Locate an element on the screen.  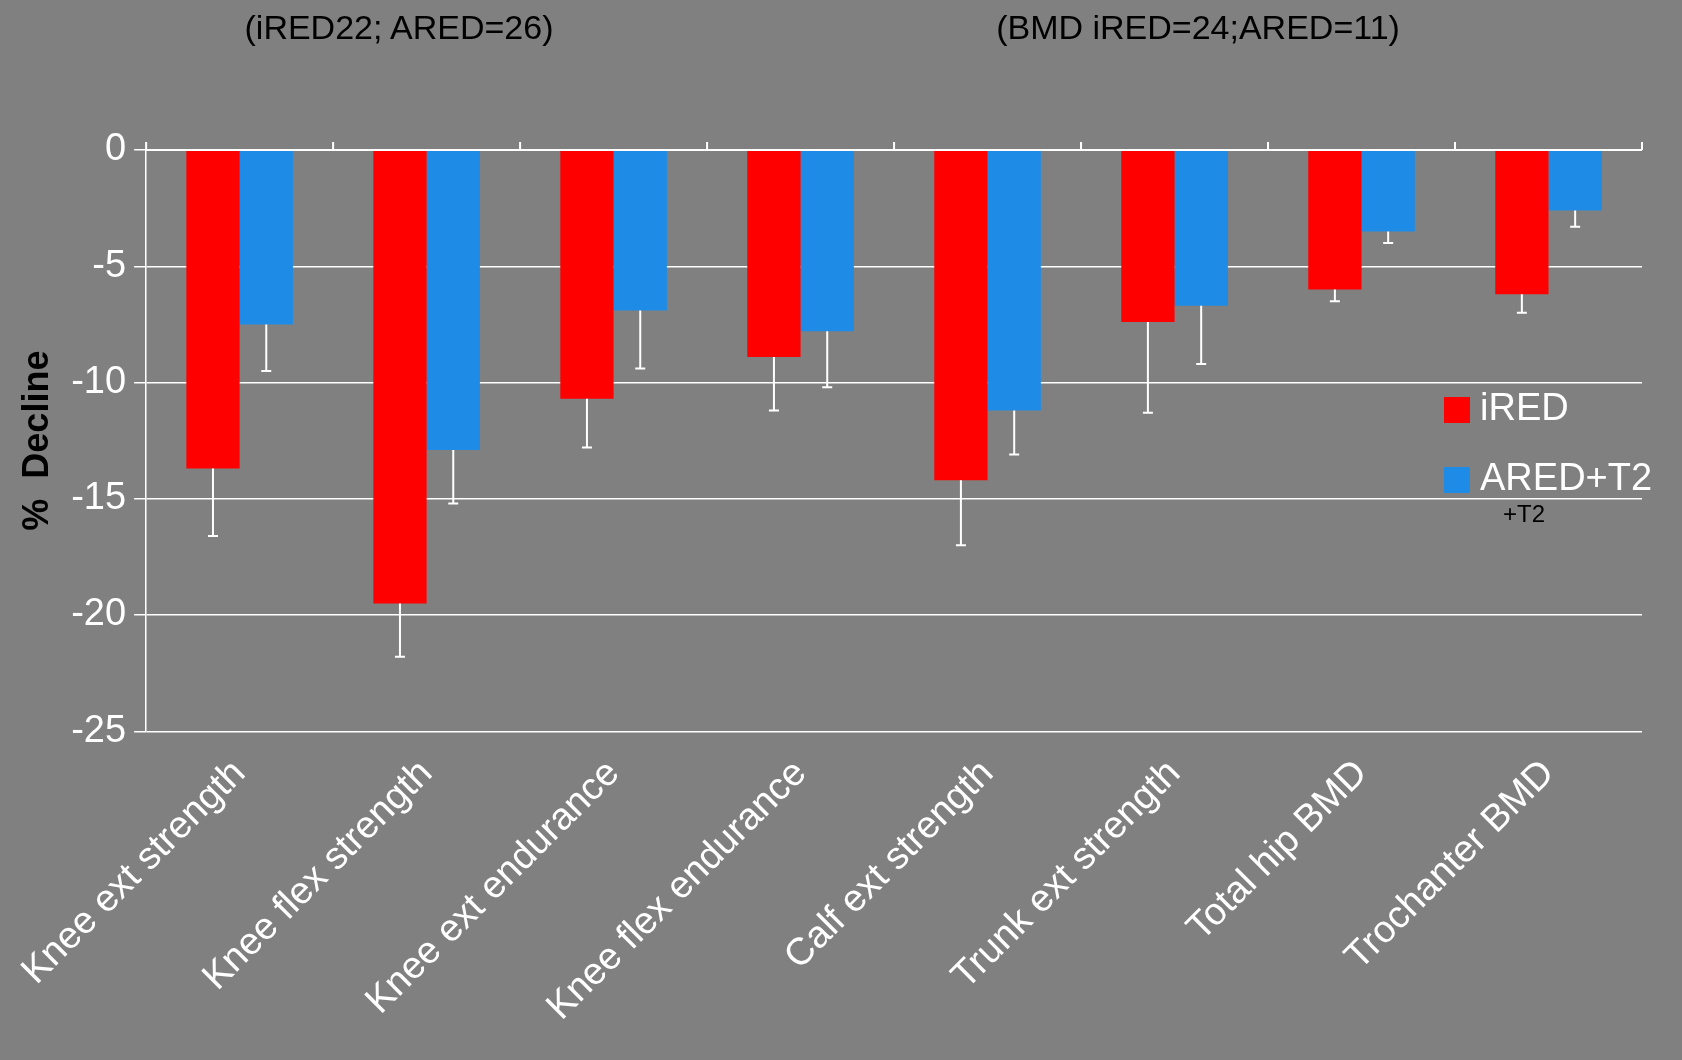
y-tick-label: -10 is located at coordinates (99, 379).